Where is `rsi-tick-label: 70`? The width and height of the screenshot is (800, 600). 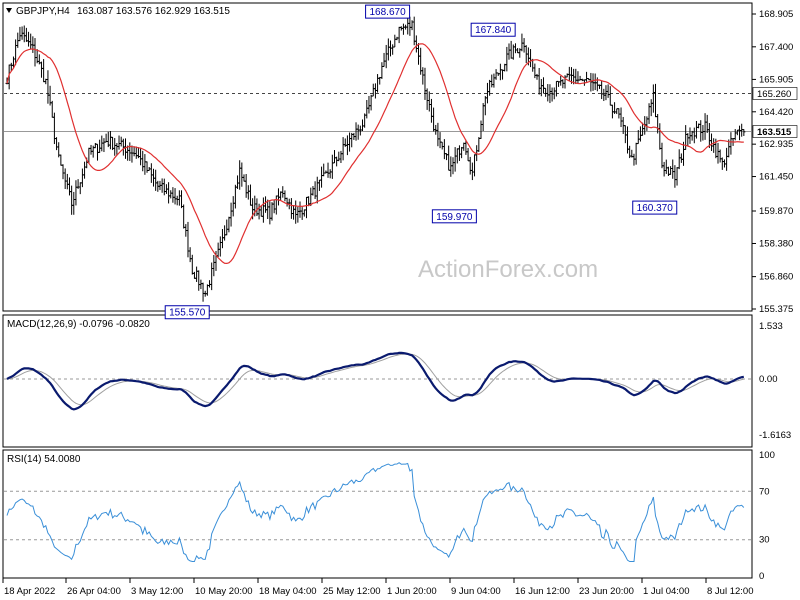
rsi-tick-label: 70 is located at coordinates (764, 491).